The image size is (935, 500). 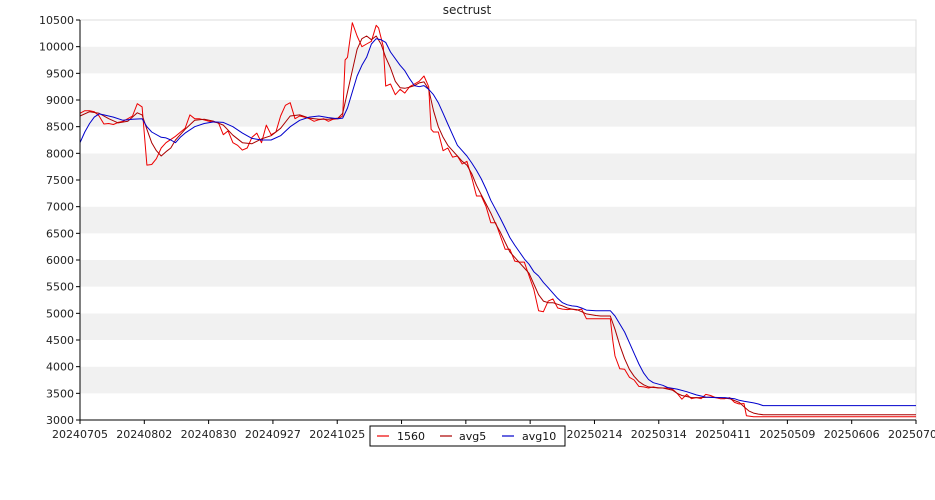 What do you see at coordinates (209, 434) in the screenshot?
I see `x-tick-label: 20240830` at bounding box center [209, 434].